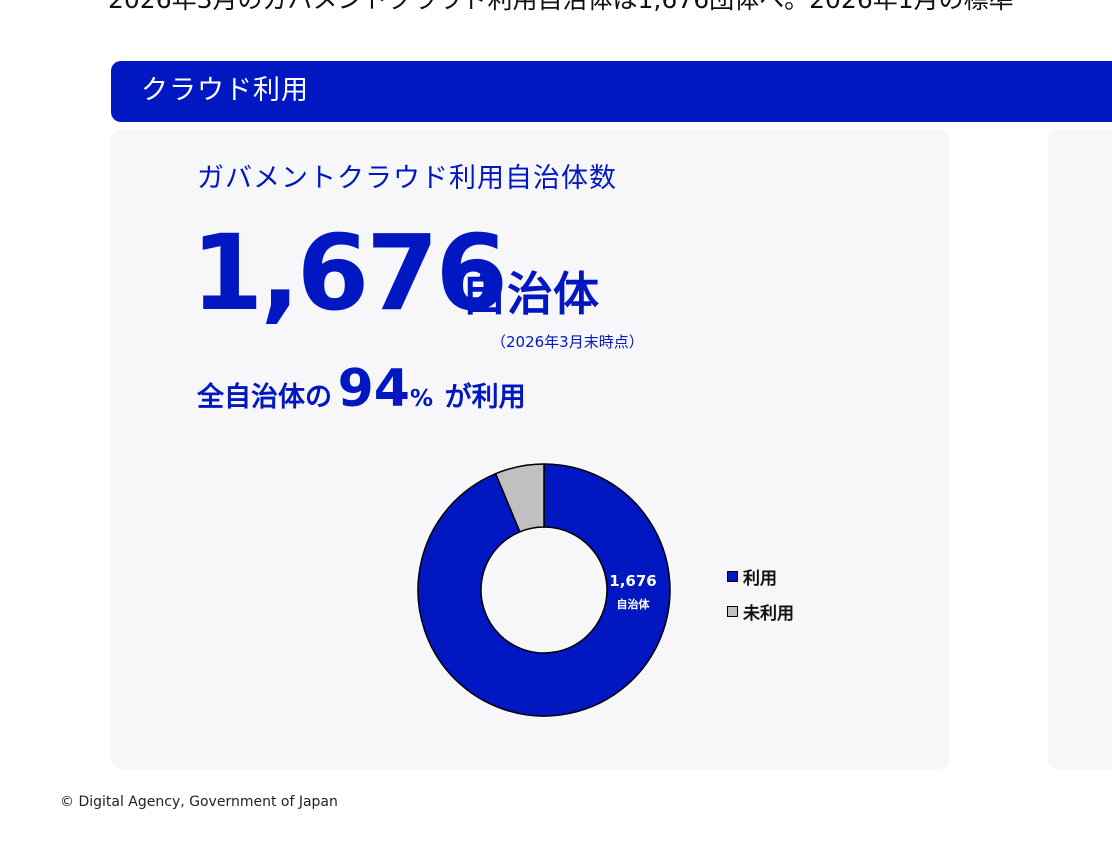  Describe the element at coordinates (485, 397) in the screenshot. I see `share-suffix: が利用` at that location.